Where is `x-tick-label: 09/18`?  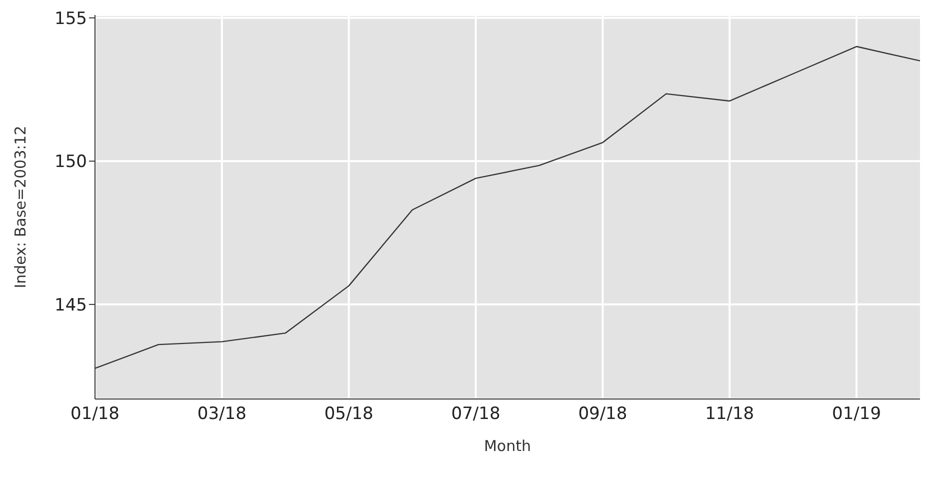 x-tick-label: 09/18 is located at coordinates (603, 414).